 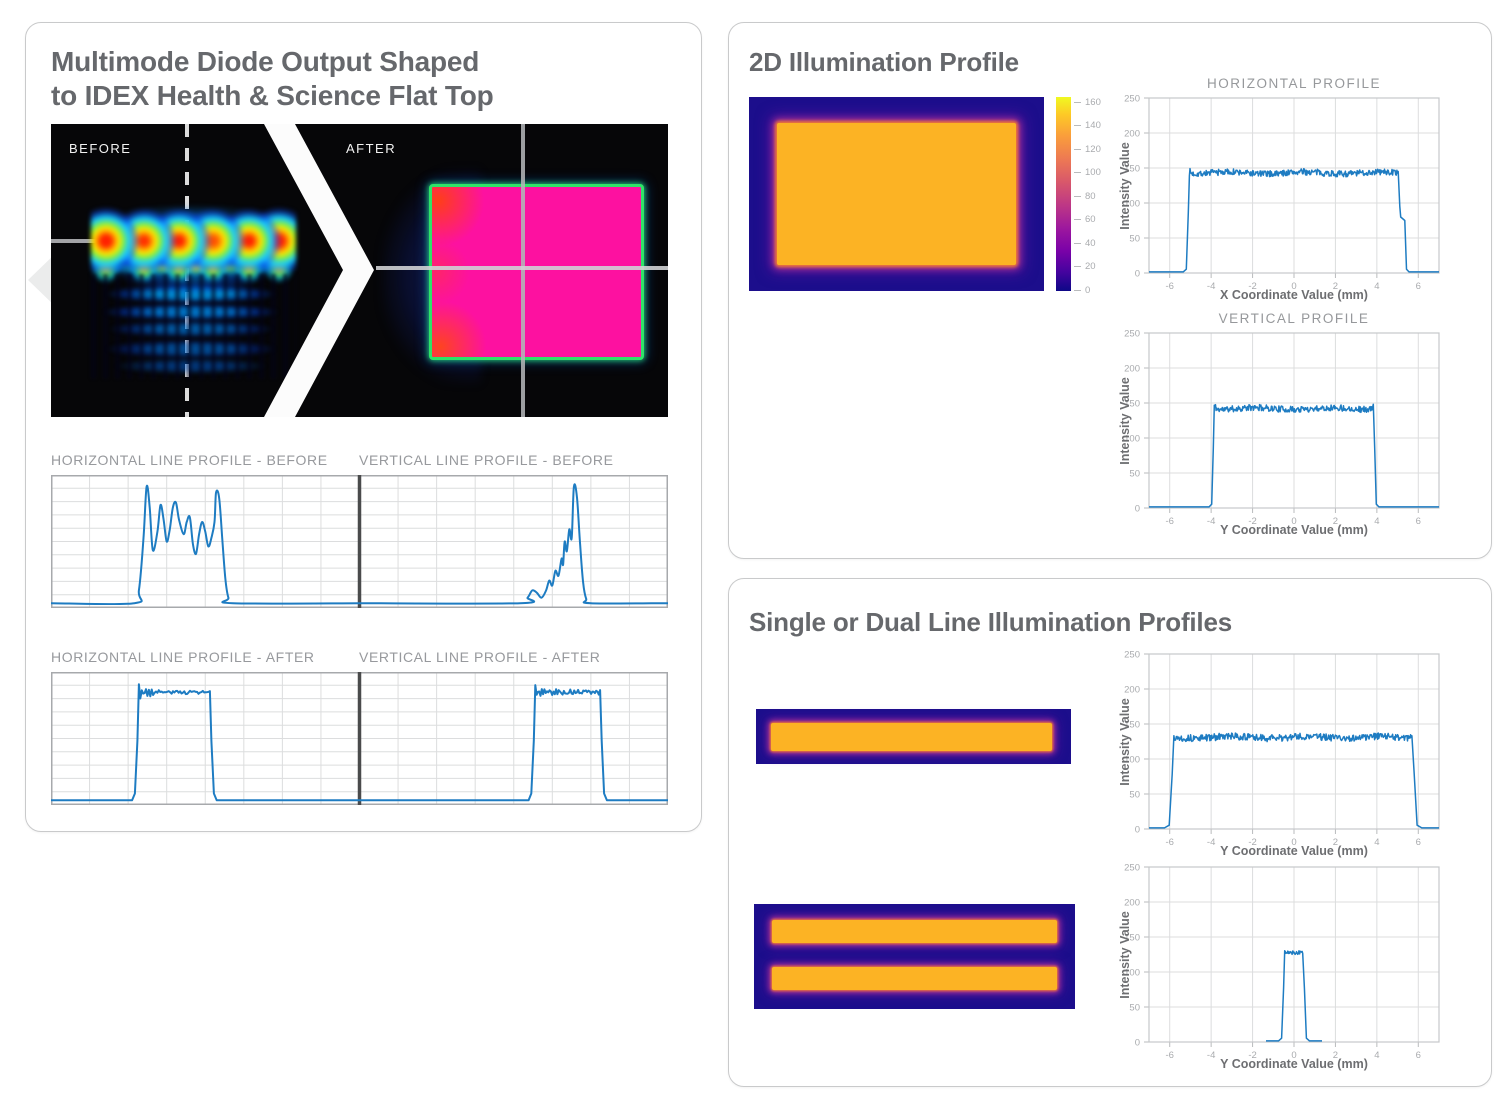 I want to click on colorbar-tick: 120, so click(x=1087, y=149).